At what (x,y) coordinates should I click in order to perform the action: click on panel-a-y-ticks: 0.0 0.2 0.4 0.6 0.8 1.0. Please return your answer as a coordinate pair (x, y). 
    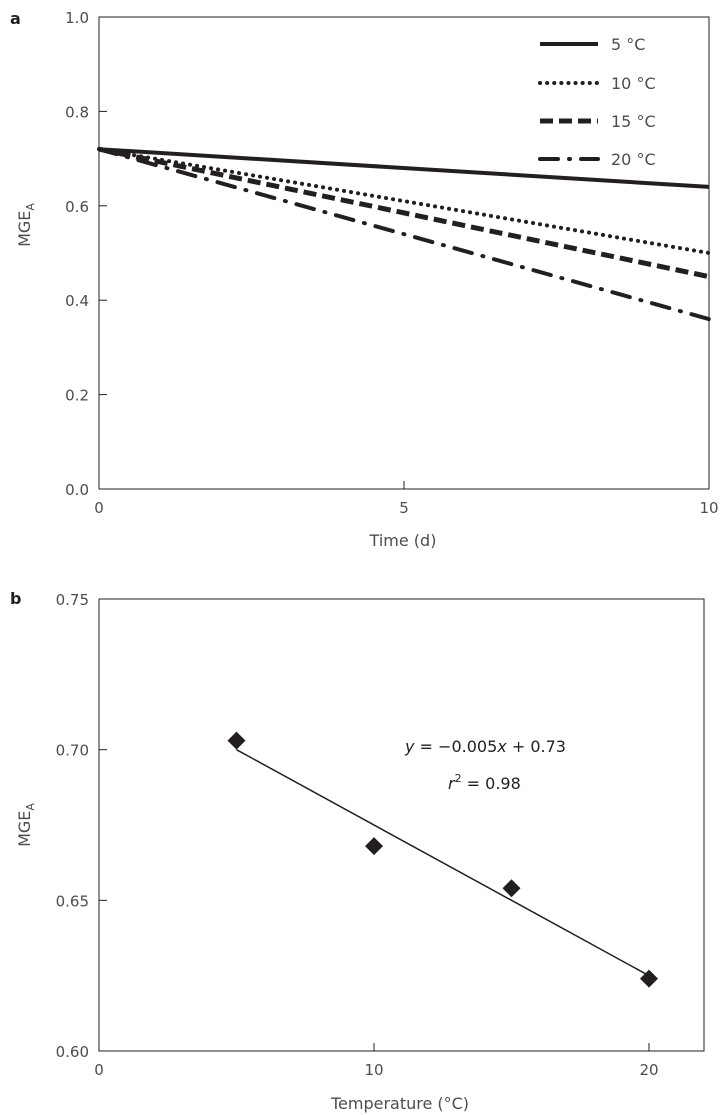
    Looking at the image, I should click on (86, 254).